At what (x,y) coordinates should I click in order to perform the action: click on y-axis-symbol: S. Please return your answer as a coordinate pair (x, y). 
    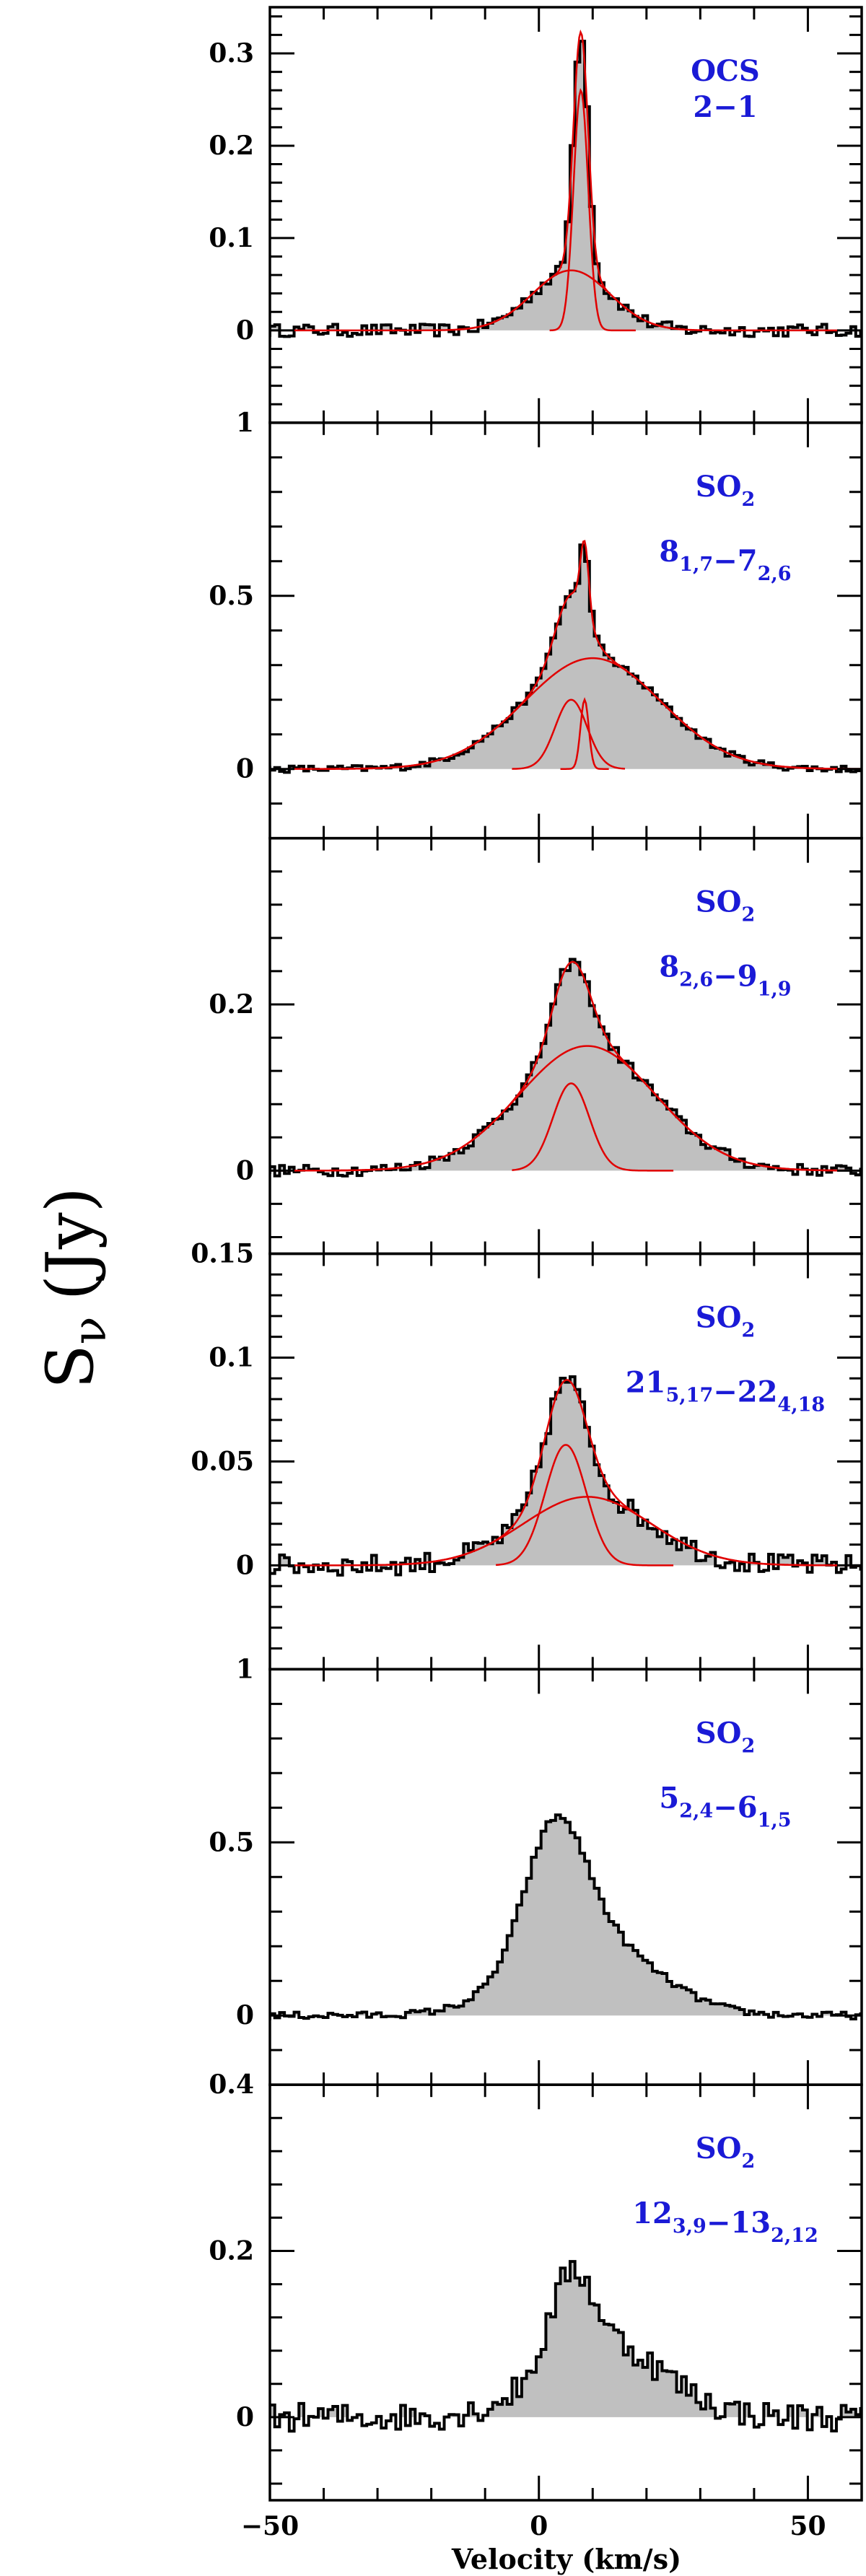
    Looking at the image, I should click on (70, 1366).